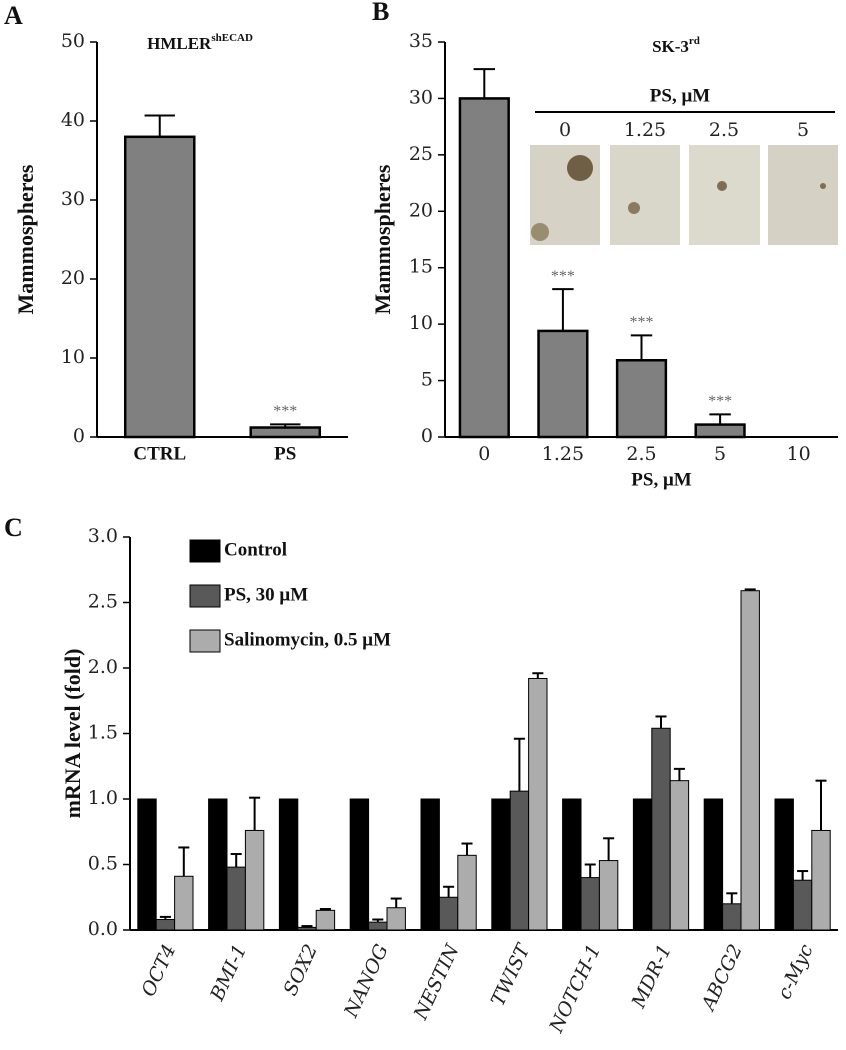 This screenshot has width=846, height=1050. What do you see at coordinates (285, 453) in the screenshot?
I see `x-tick-label: PS` at bounding box center [285, 453].